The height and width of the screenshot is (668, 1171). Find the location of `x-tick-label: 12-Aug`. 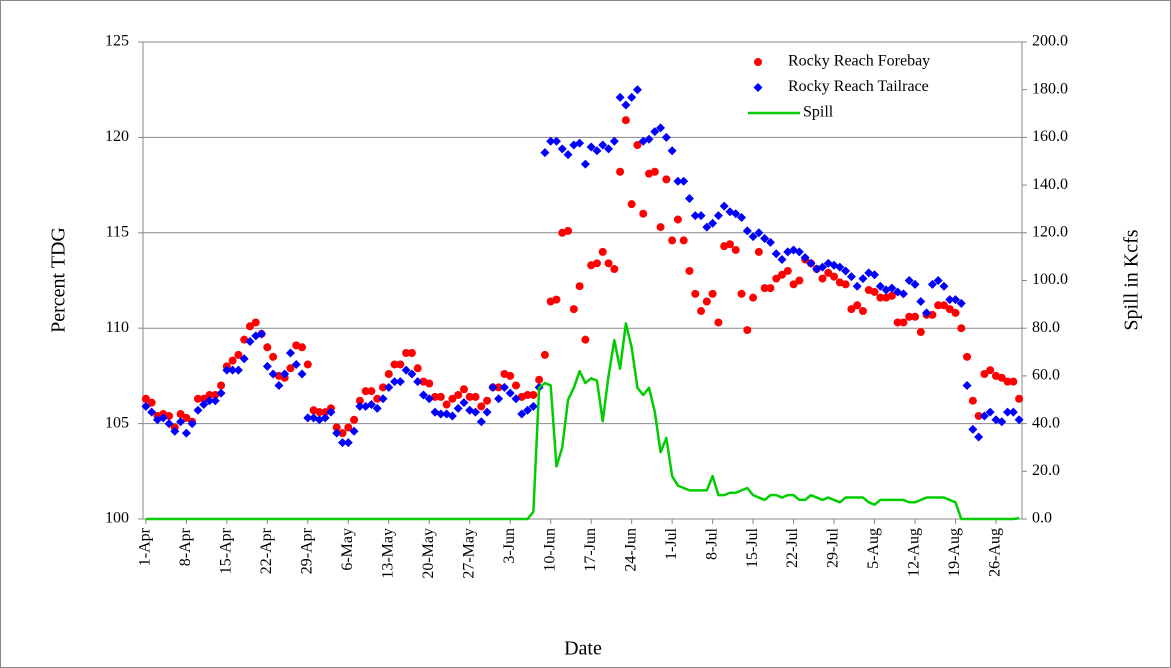

x-tick-label: 12-Aug is located at coordinates (914, 552).